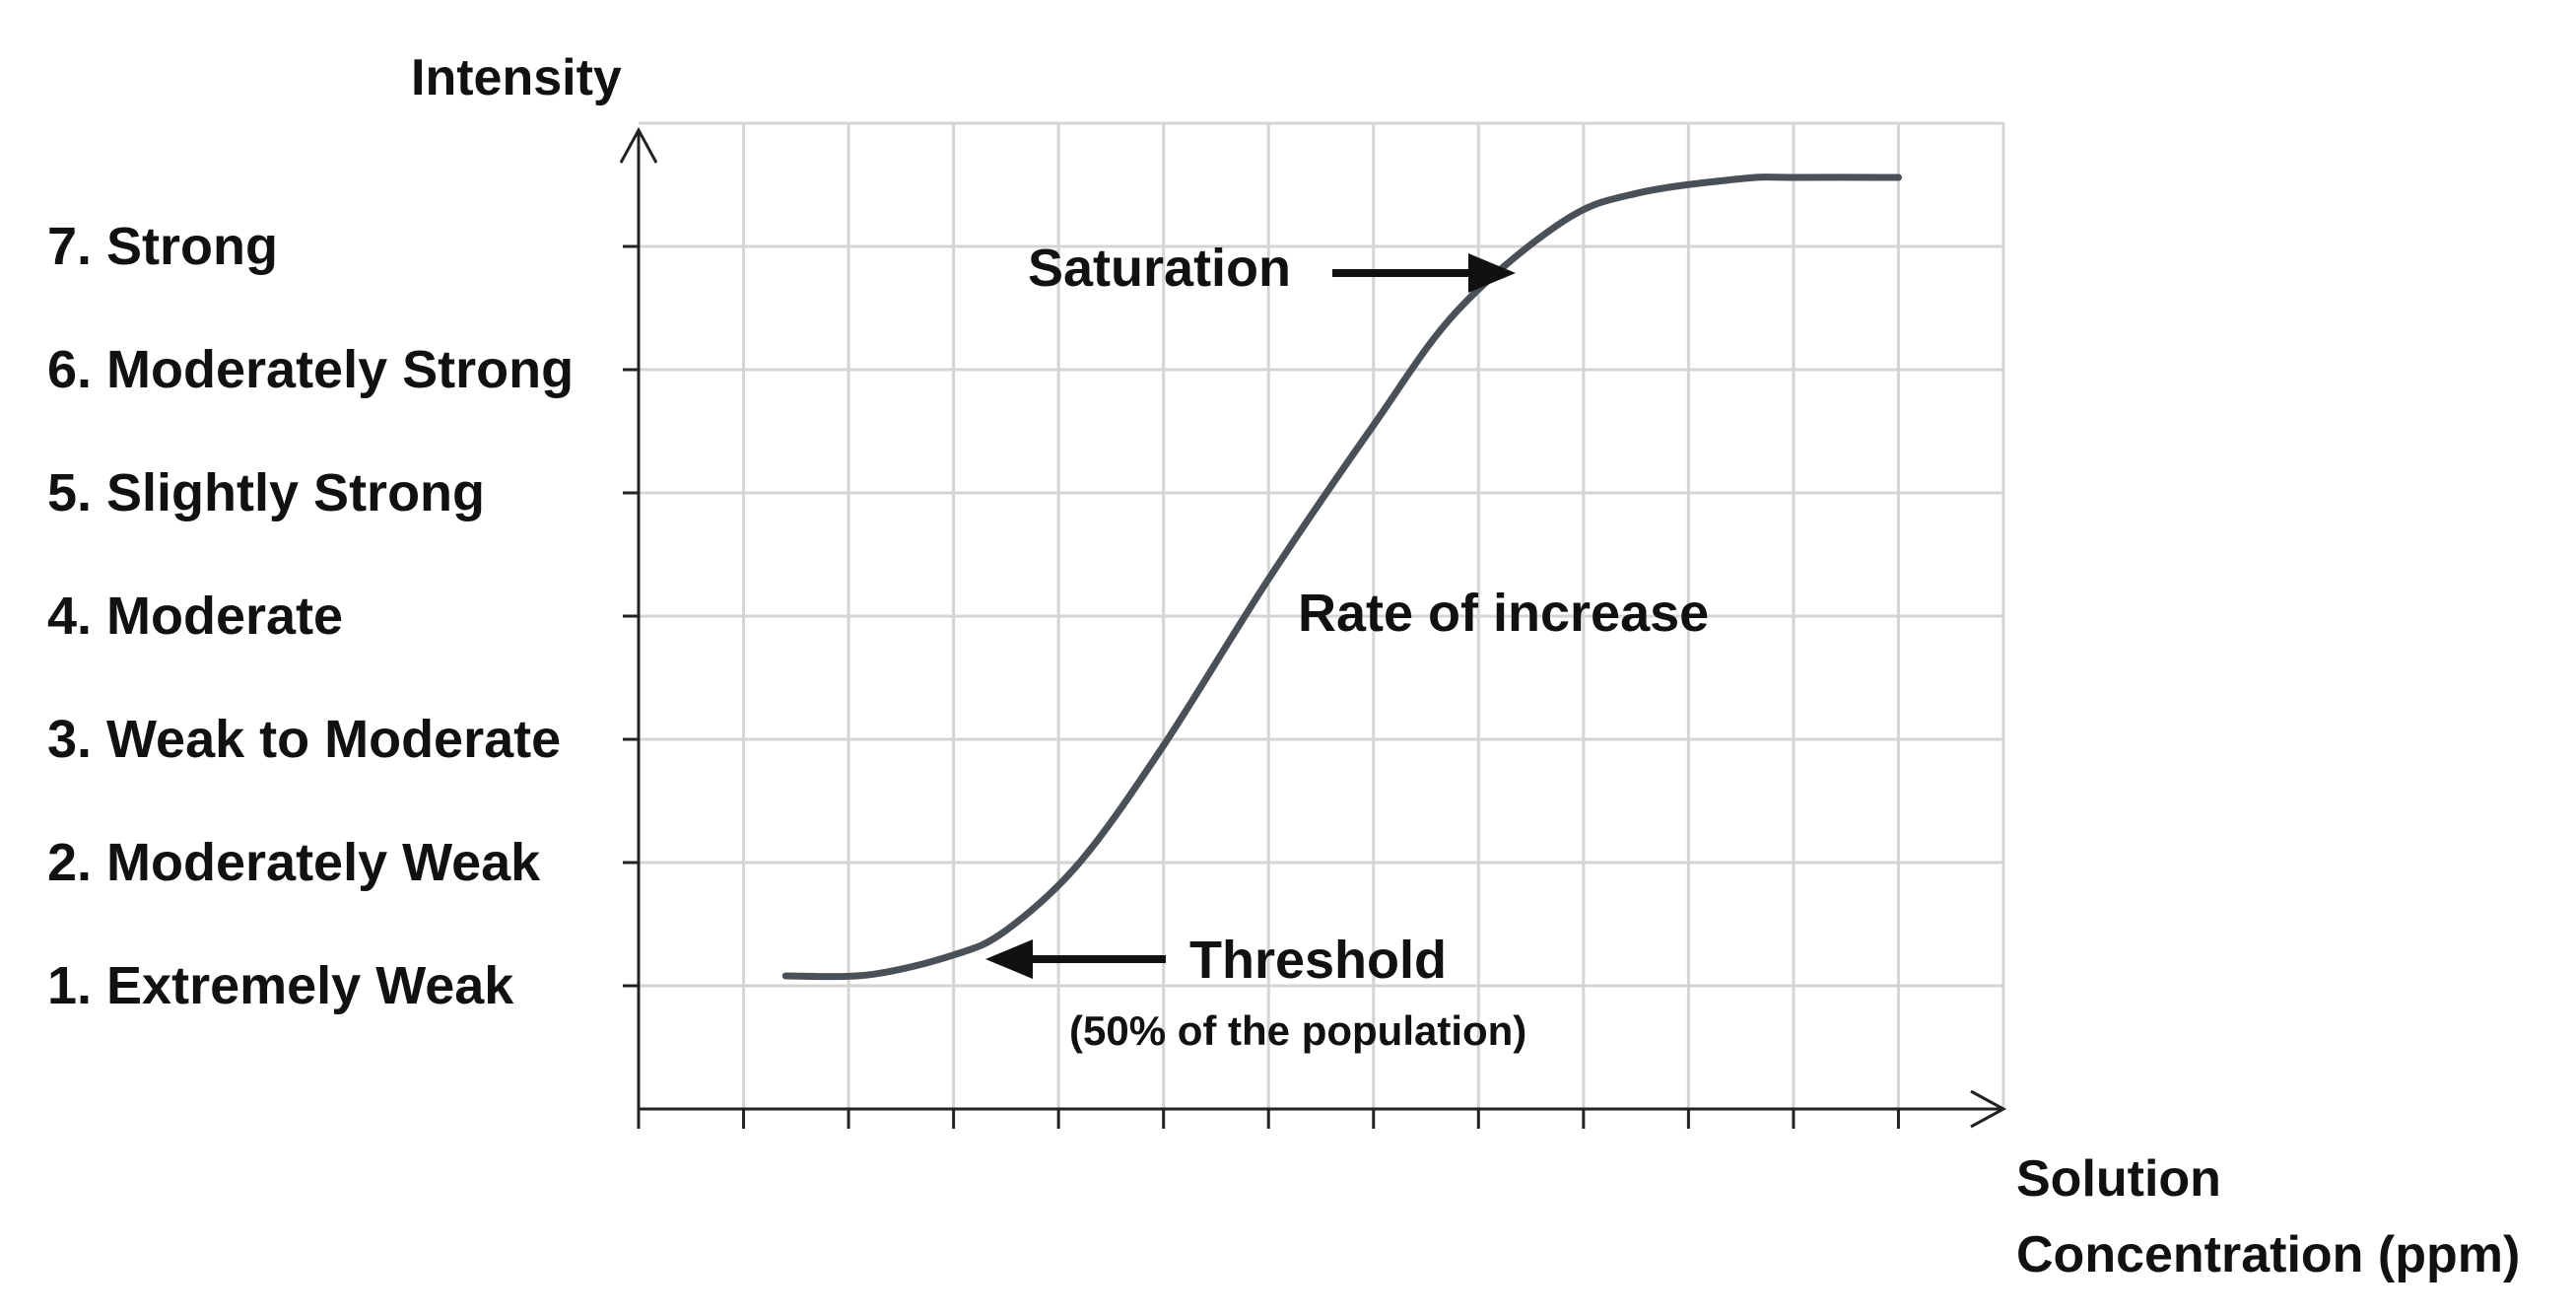 The image size is (2576, 1316). Describe the element at coordinates (294, 862) in the screenshot. I see `y-tick-label: 2. Moderately Weak` at that location.